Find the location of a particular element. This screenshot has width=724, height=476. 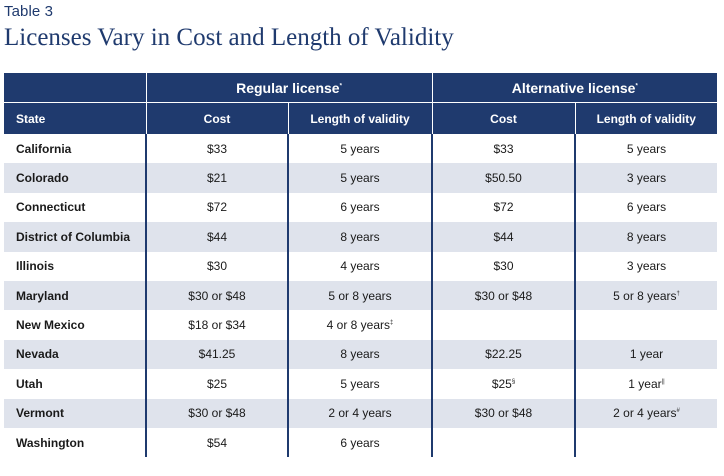

cell-state-text: Colorado is located at coordinates (42, 178).